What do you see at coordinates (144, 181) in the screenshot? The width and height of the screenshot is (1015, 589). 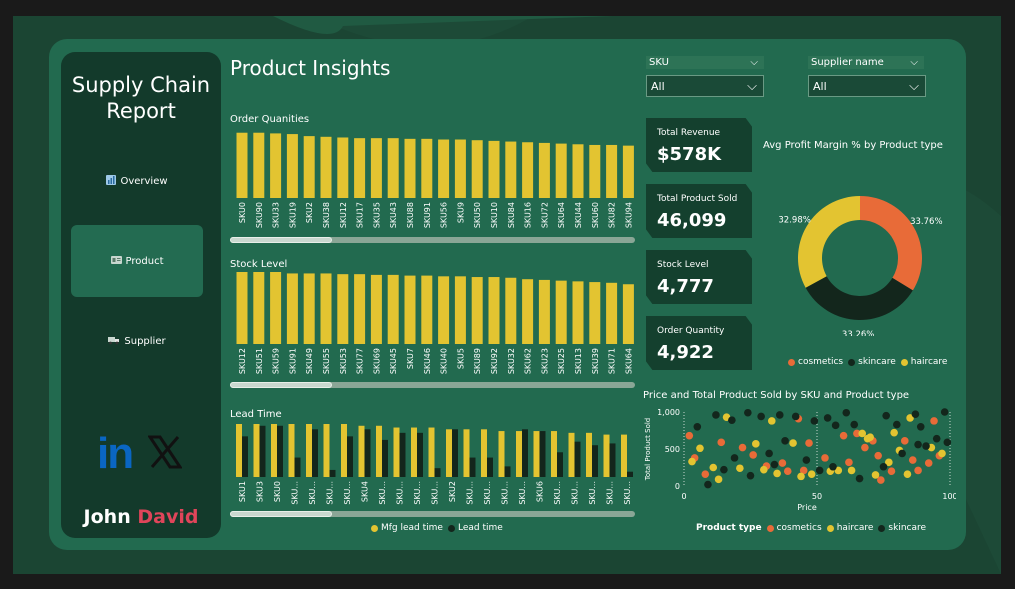 I see `nav-overview-label: Overview` at bounding box center [144, 181].